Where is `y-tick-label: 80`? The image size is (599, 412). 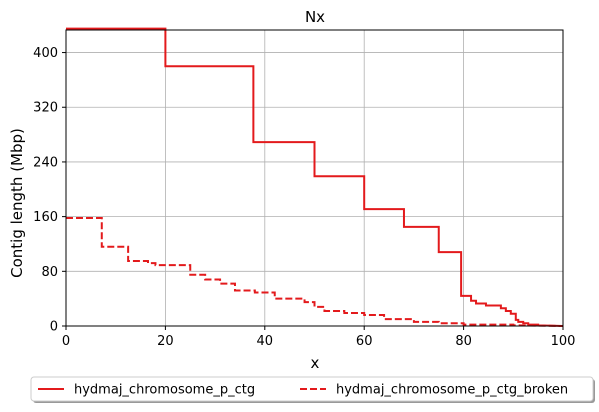 y-tick-label: 80 is located at coordinates (49, 272).